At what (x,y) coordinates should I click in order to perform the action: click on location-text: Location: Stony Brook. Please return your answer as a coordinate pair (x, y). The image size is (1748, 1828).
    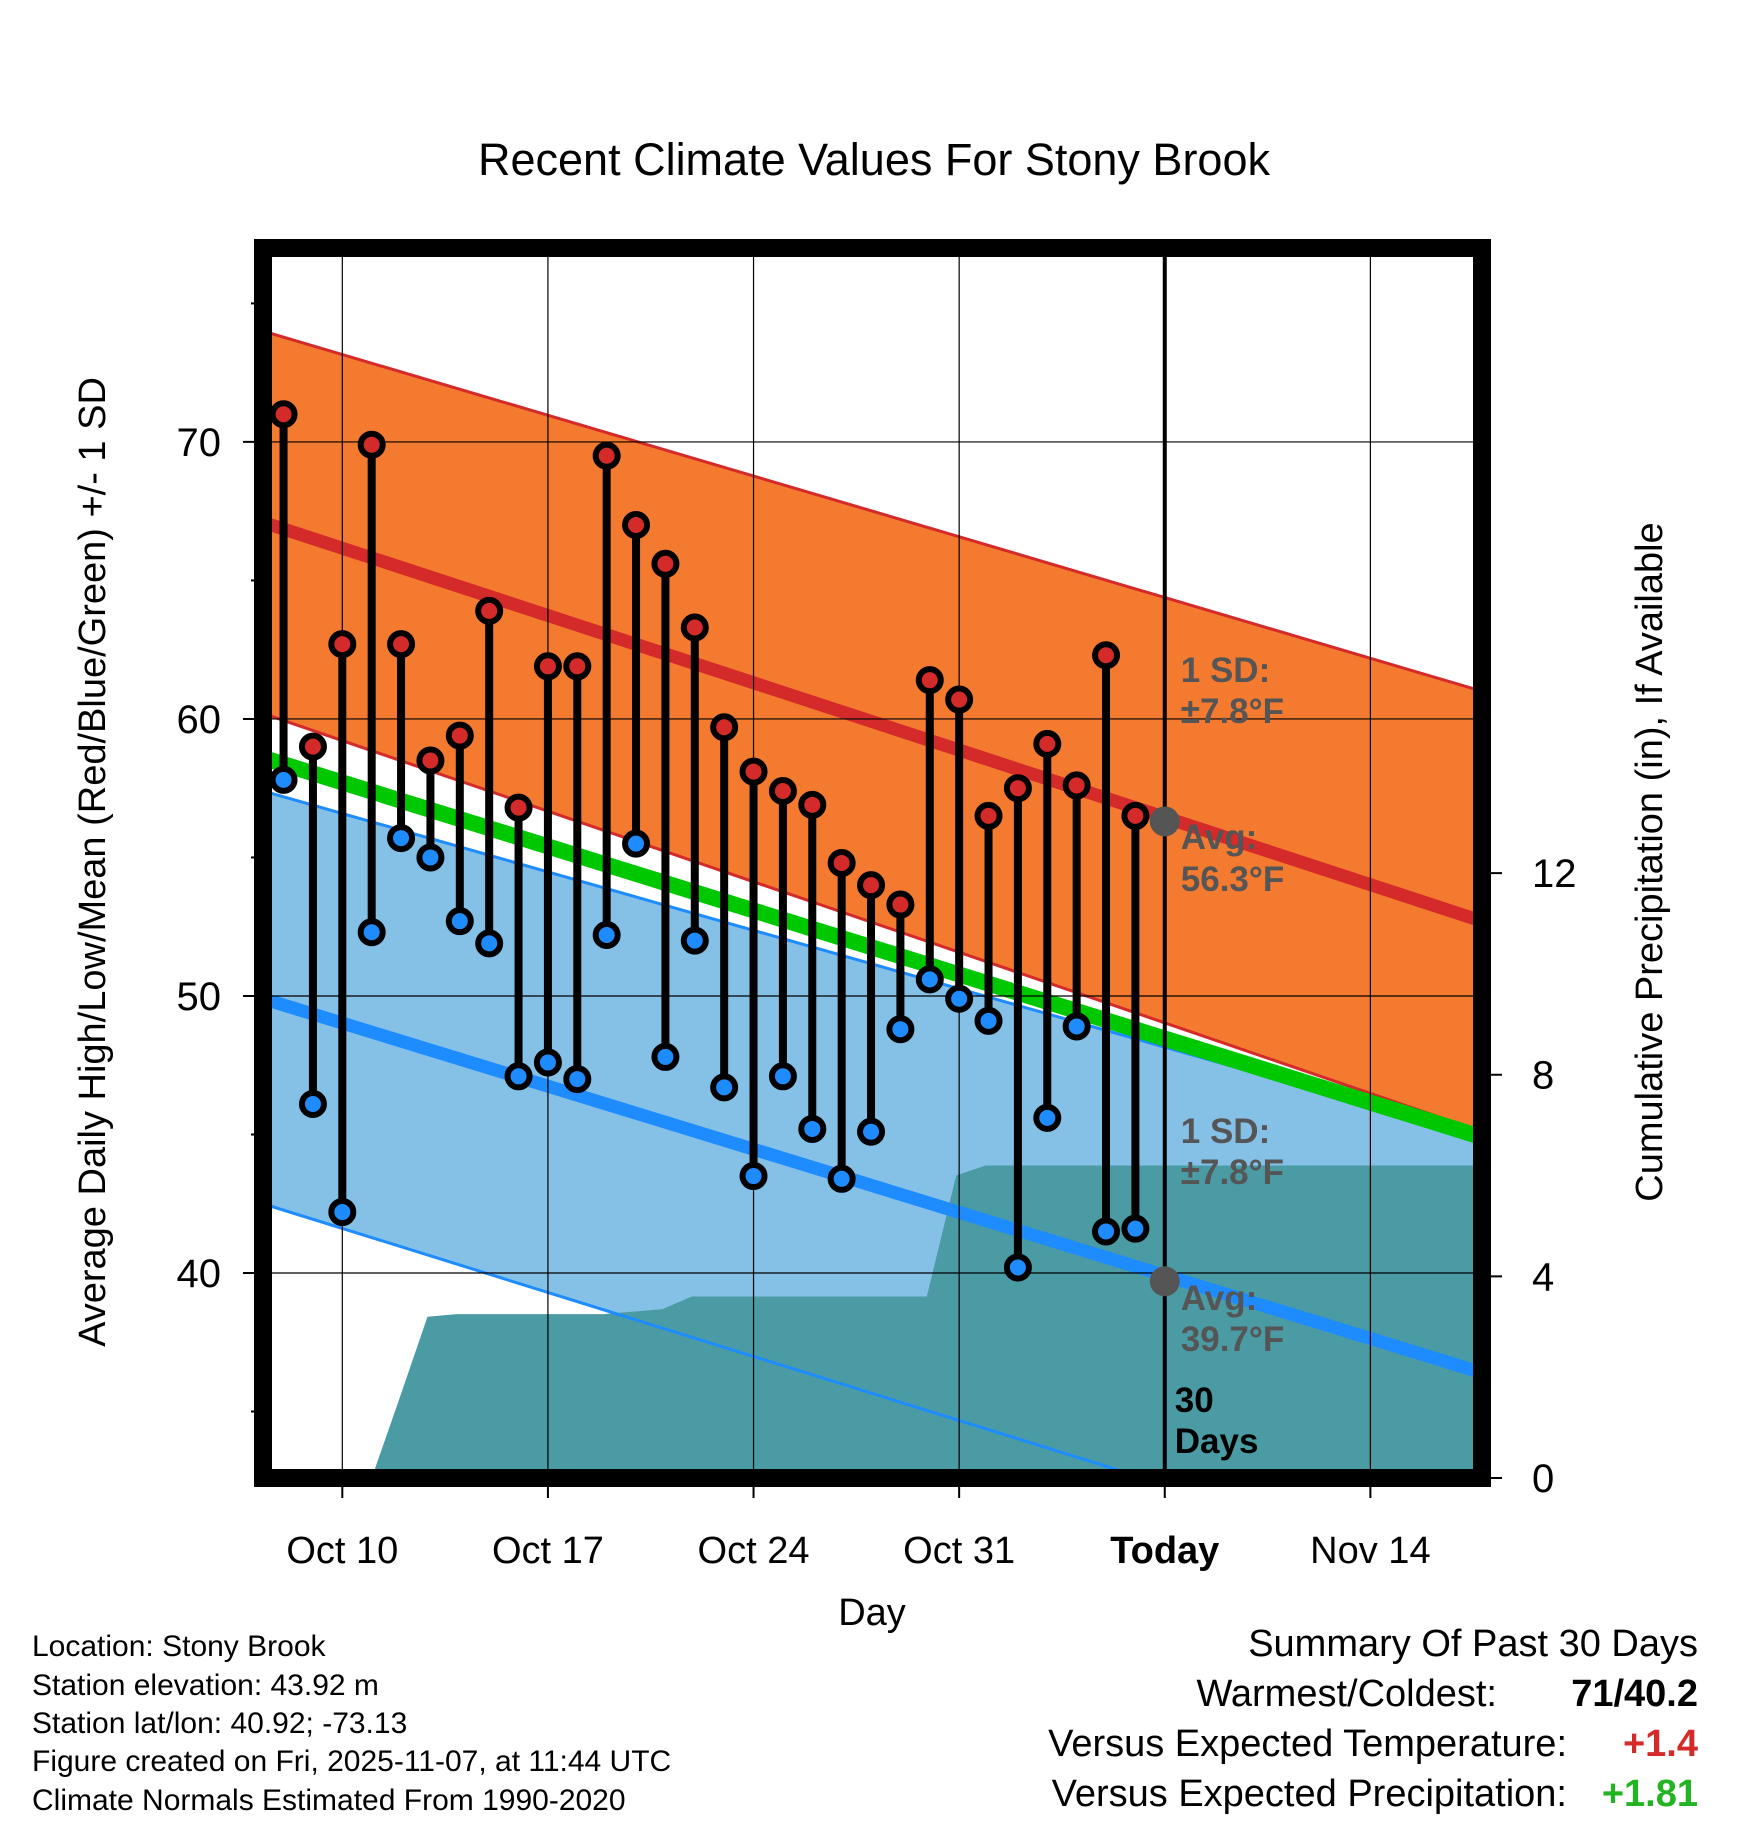
    Looking at the image, I should click on (179, 1646).